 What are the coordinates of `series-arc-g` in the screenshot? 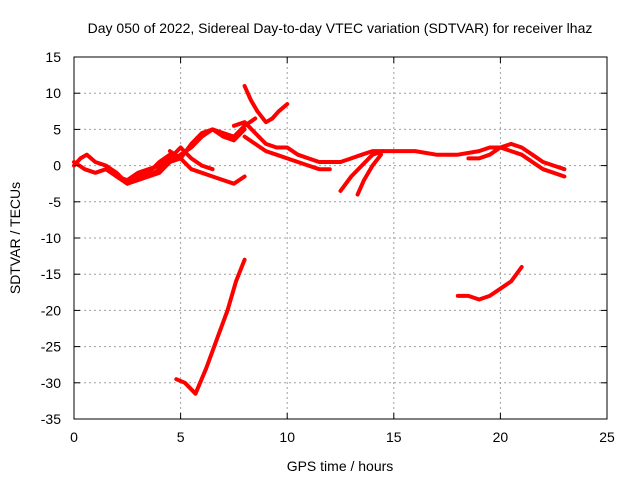 It's located at (266, 104).